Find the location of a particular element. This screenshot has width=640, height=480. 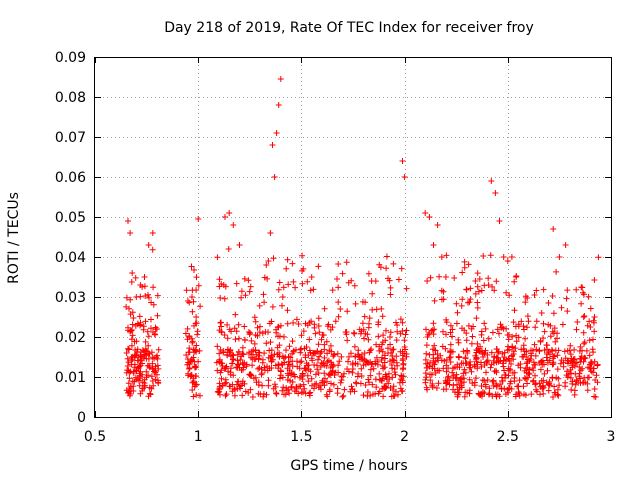

y-axis-tick-labels: 0 0.01 0.02 0.03 0.04 0.05 0.06 0.07 0.08 0.09 is located at coordinates (70, 238).